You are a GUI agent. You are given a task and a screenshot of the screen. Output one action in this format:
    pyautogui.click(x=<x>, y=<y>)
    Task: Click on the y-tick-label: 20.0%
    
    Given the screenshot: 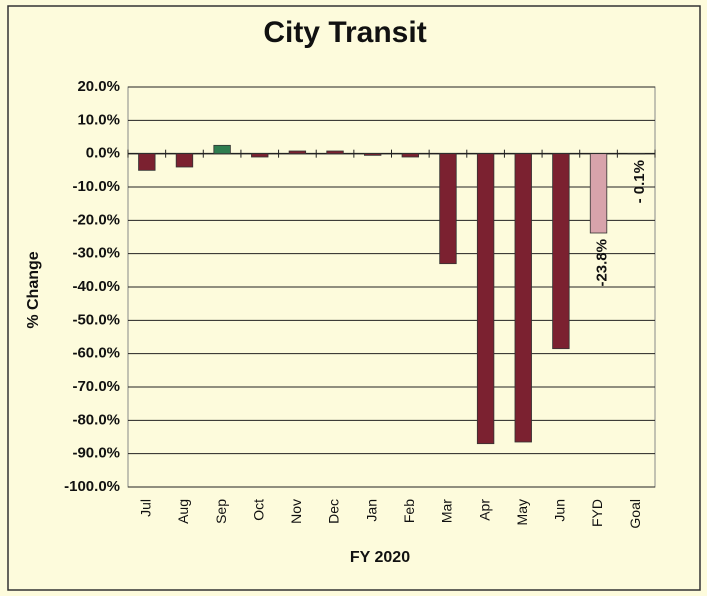 What is the action you would take?
    pyautogui.click(x=98, y=86)
    